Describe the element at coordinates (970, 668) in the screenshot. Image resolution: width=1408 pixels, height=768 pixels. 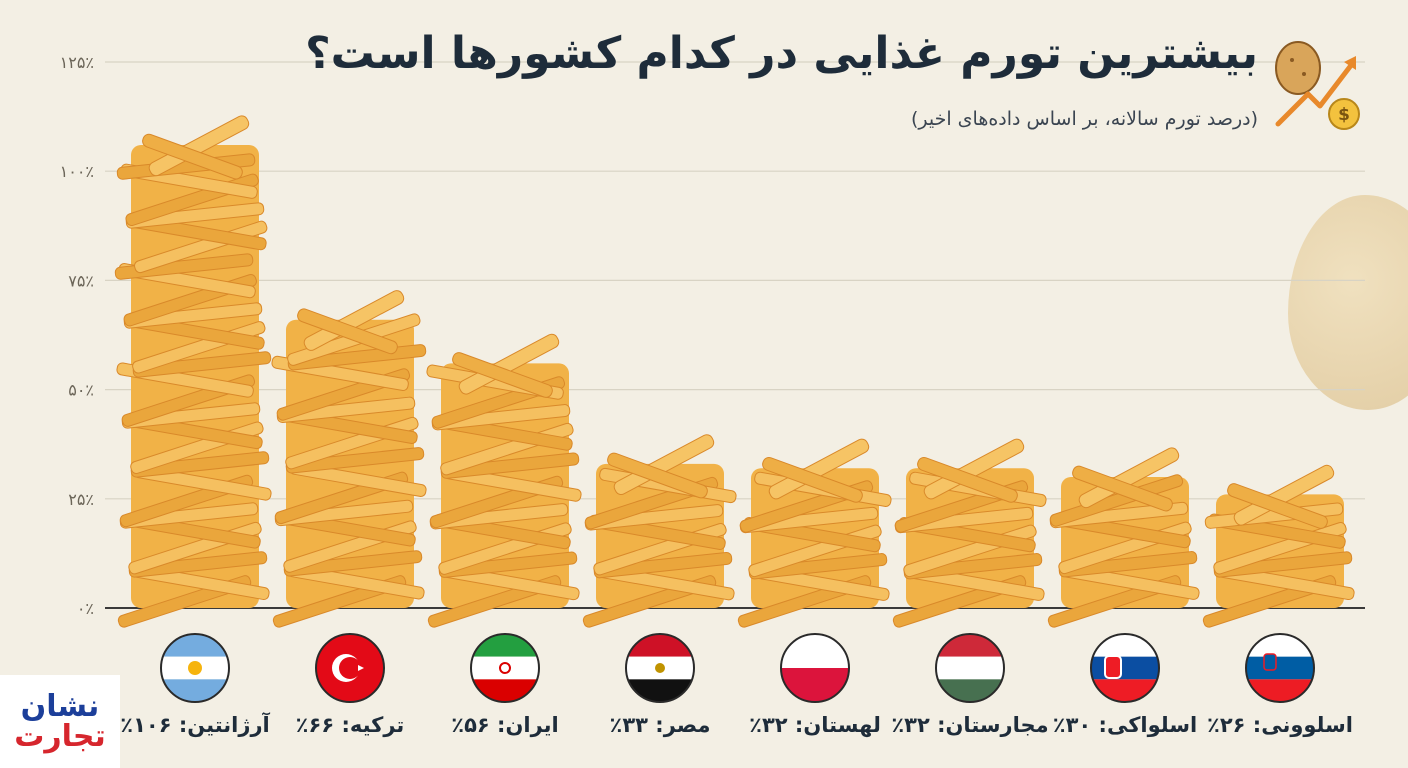
I see `flag-hungary-icon` at that location.